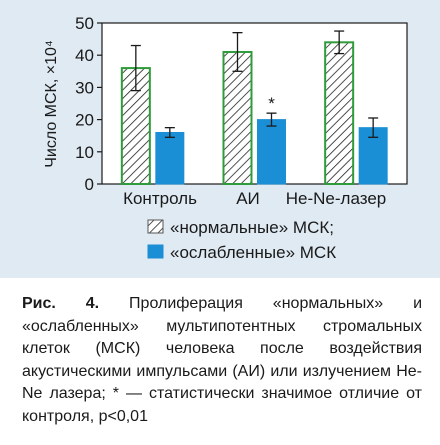 The height and width of the screenshot is (445, 440). What do you see at coordinates (336, 198) in the screenshot?
I see `x-tick-label: He-Ne-лазер` at bounding box center [336, 198].